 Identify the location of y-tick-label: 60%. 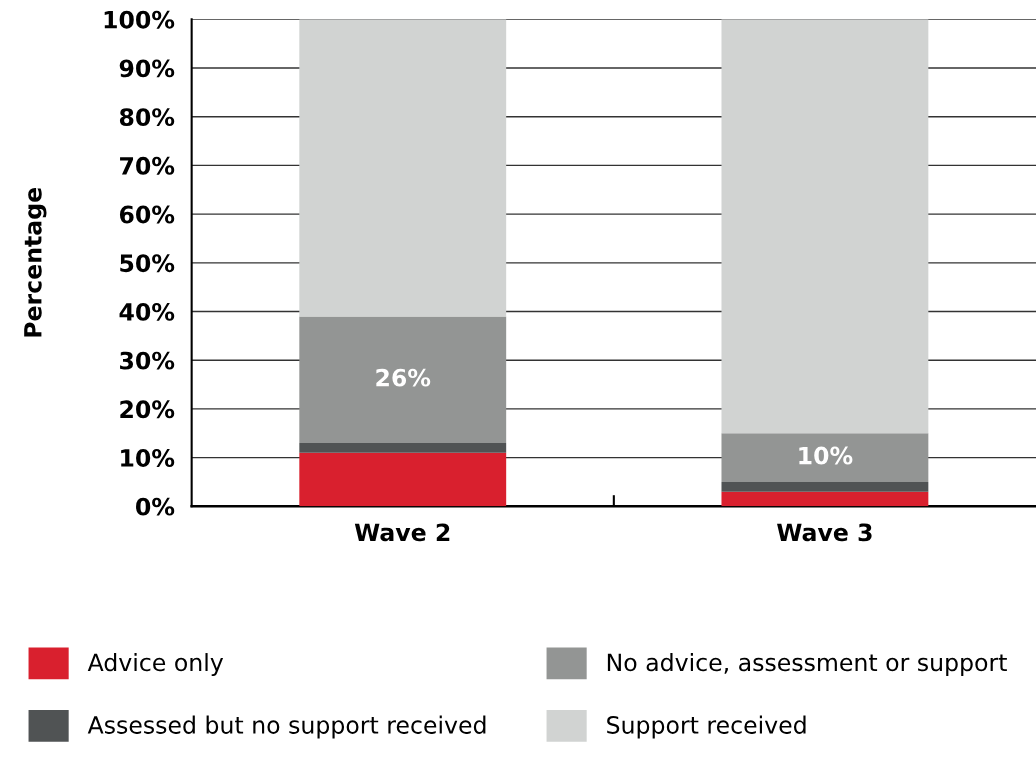
(147, 214).